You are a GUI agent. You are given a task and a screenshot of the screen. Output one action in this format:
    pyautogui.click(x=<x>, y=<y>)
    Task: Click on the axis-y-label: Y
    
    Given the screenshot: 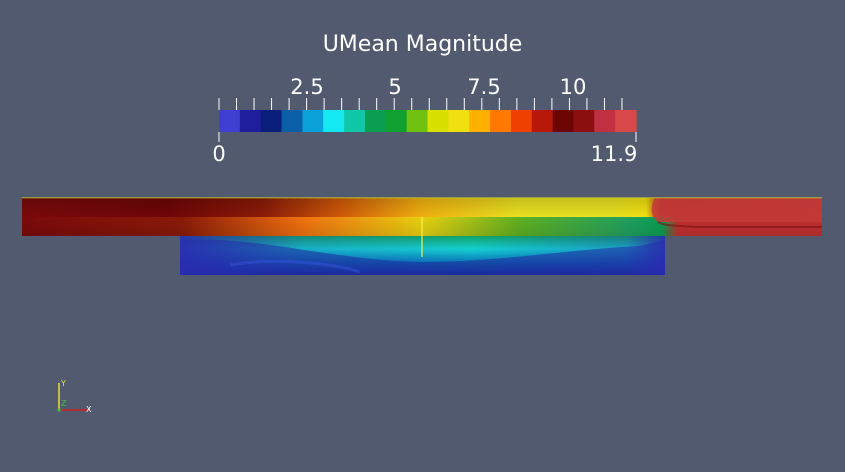 What is the action you would take?
    pyautogui.click(x=63, y=383)
    